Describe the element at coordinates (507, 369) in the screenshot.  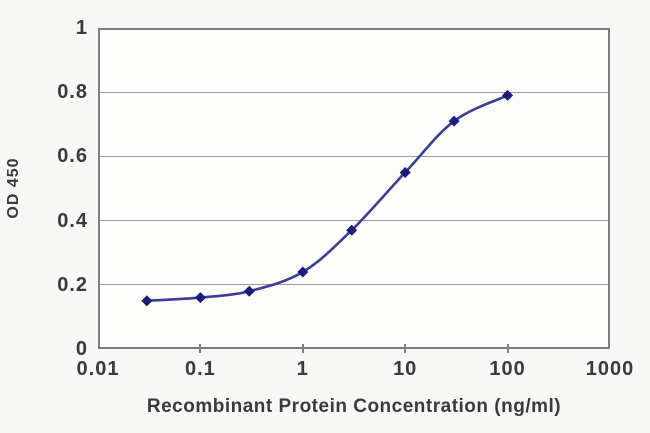
I see `x-tick-label: 100` at that location.